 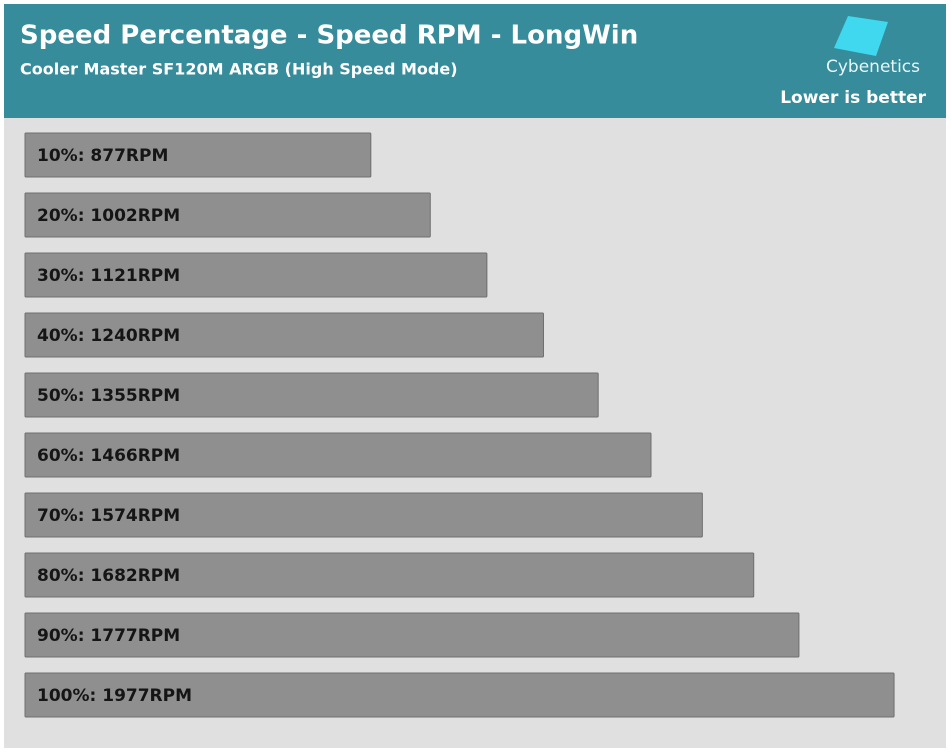 What do you see at coordinates (102, 156) in the screenshot?
I see `value-label: 10%: 877RPM` at bounding box center [102, 156].